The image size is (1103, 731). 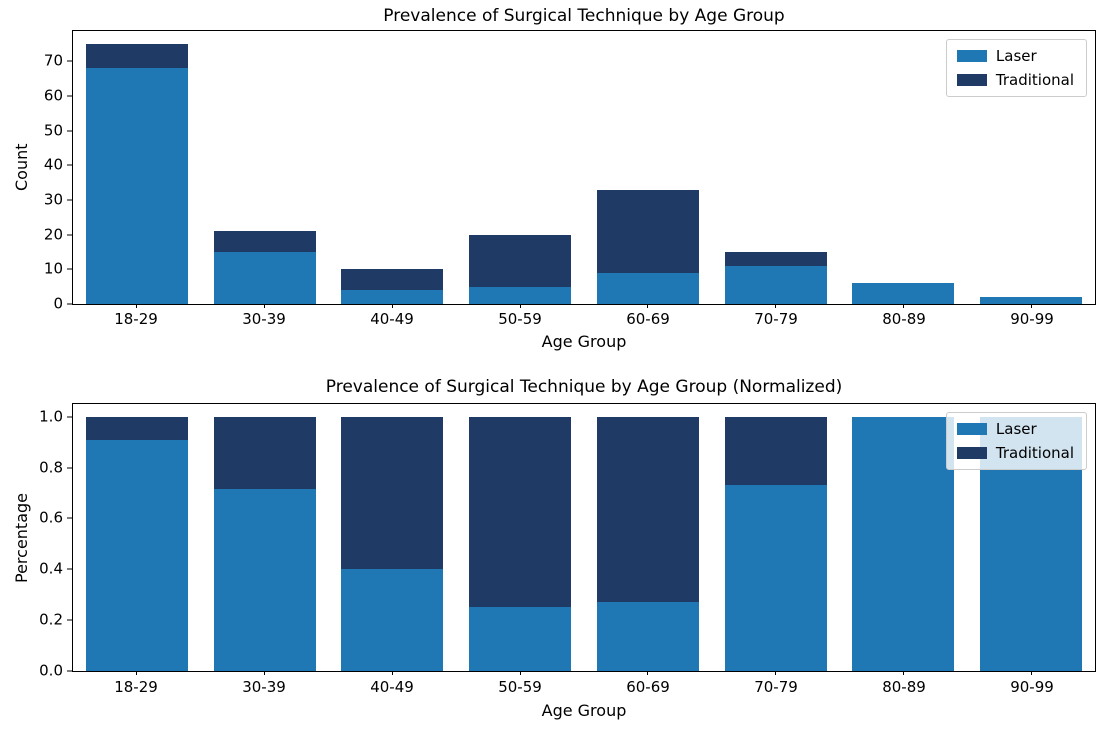 I want to click on x-tick-label: 18-29, so click(x=136, y=687).